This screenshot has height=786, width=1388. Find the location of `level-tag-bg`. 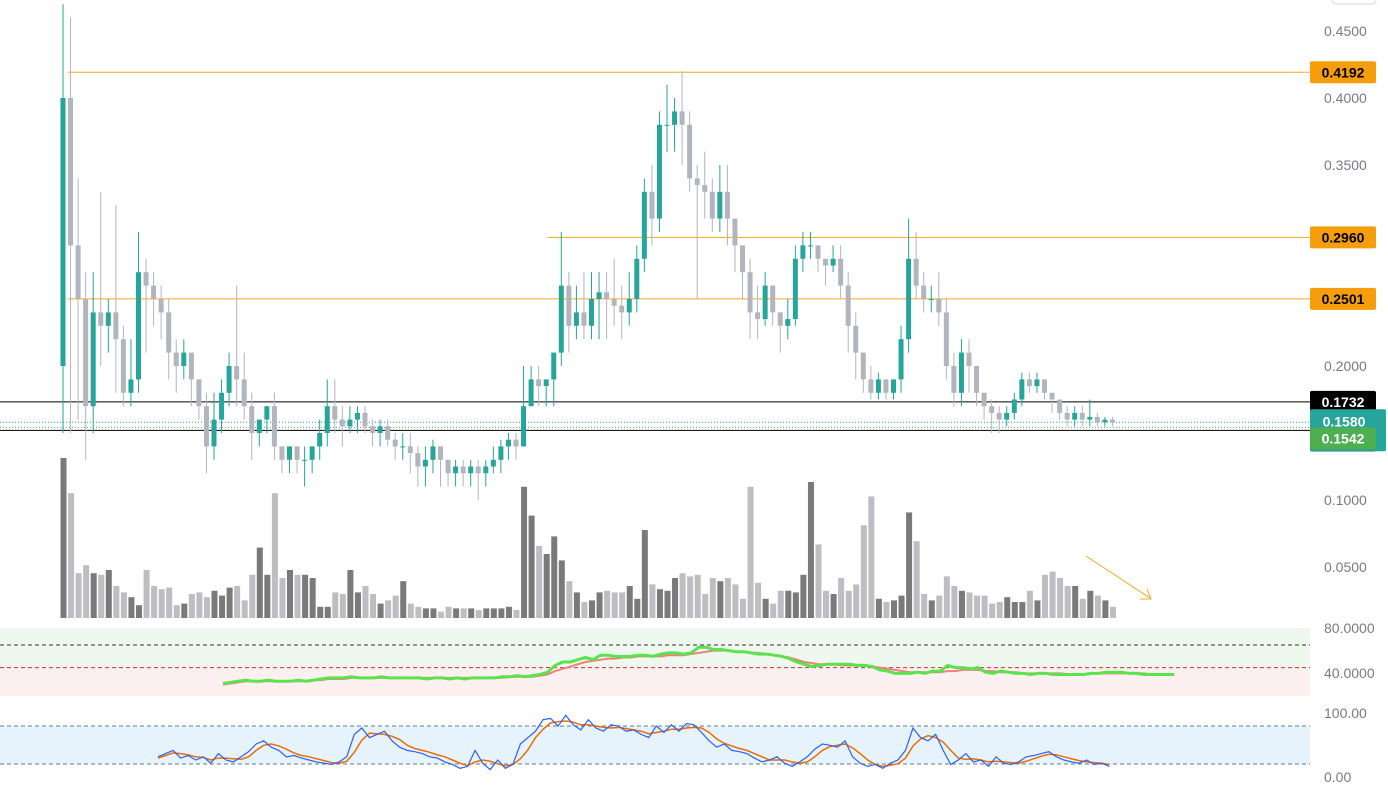

level-tag-bg is located at coordinates (1343, 298).